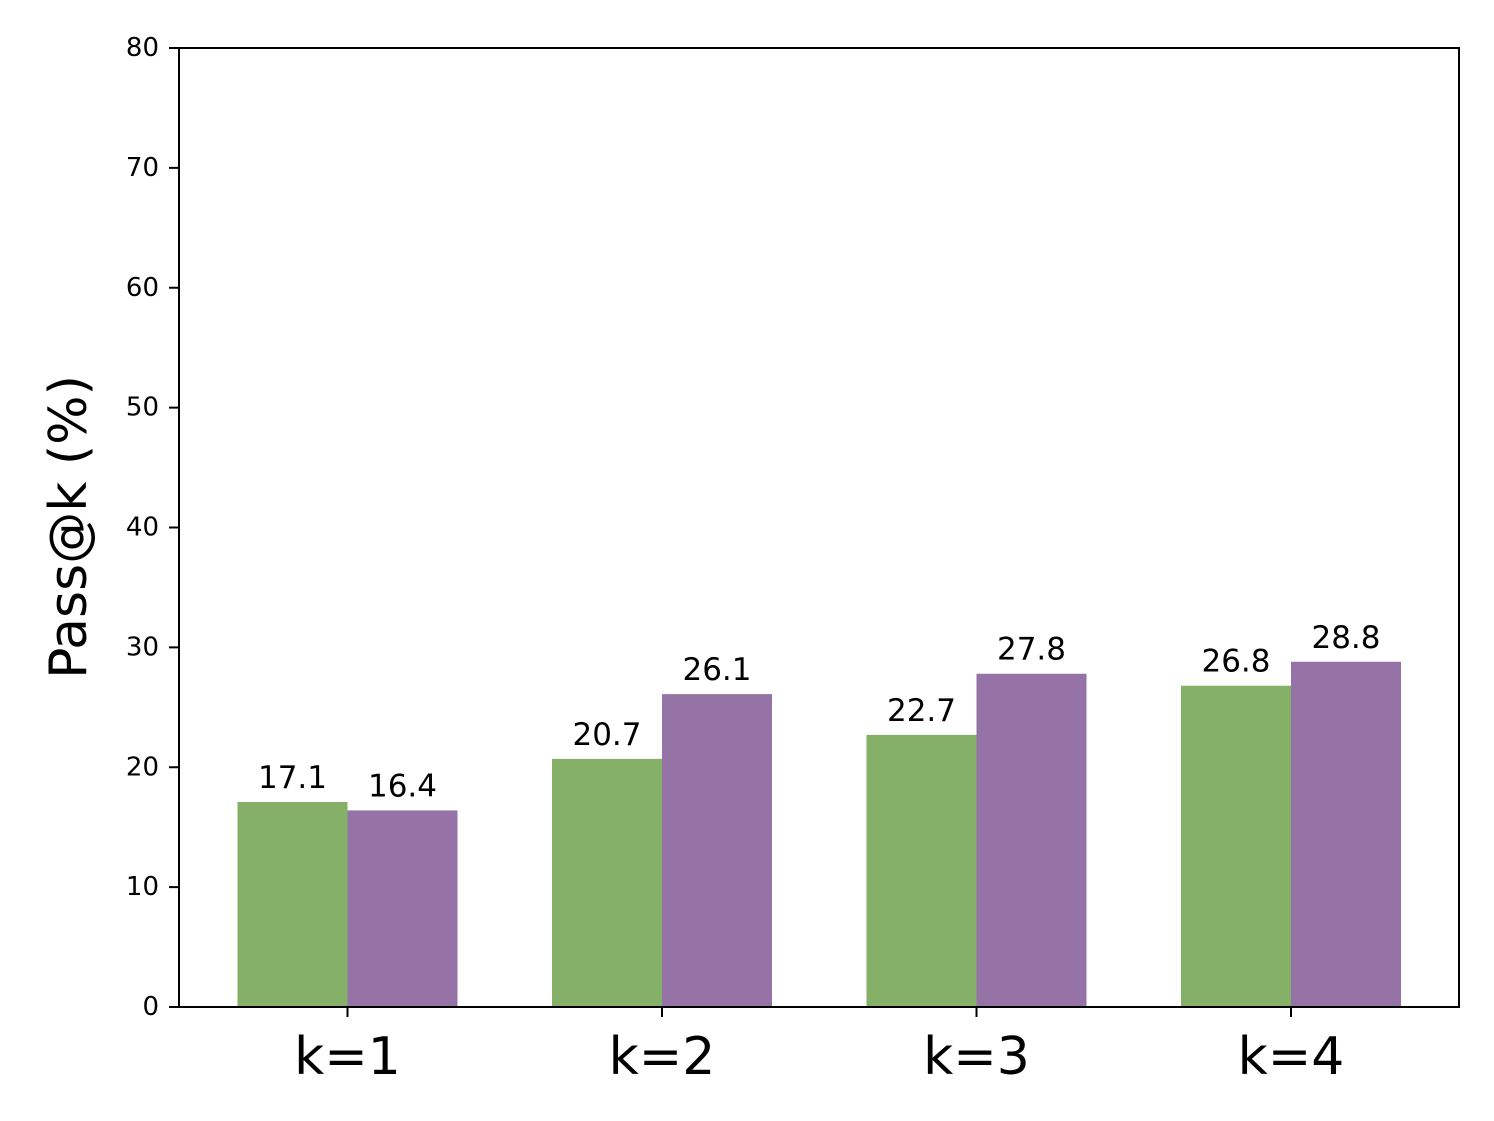 This screenshot has width=1494, height=1121. What do you see at coordinates (921, 711) in the screenshot?
I see `data-label: 22.7` at bounding box center [921, 711].